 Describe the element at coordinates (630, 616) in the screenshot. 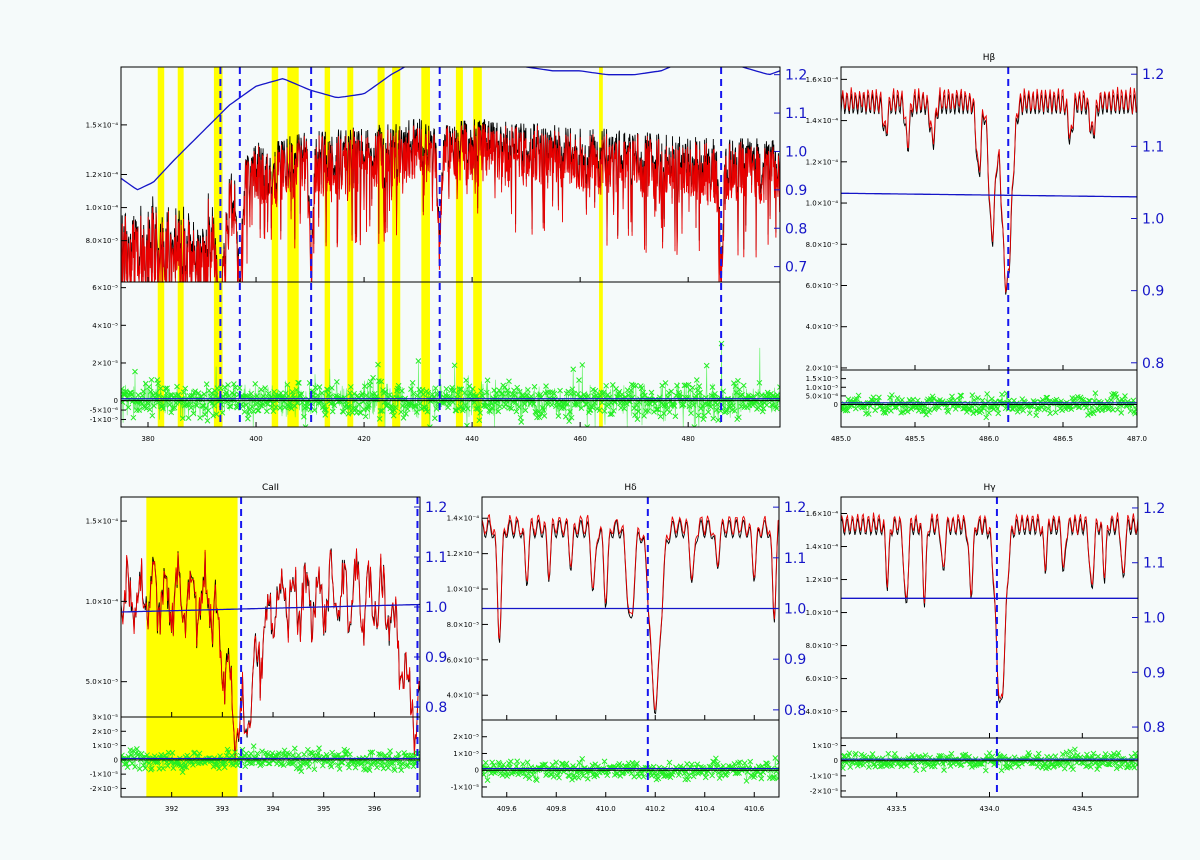

I see `observed-spectrum-line` at that location.